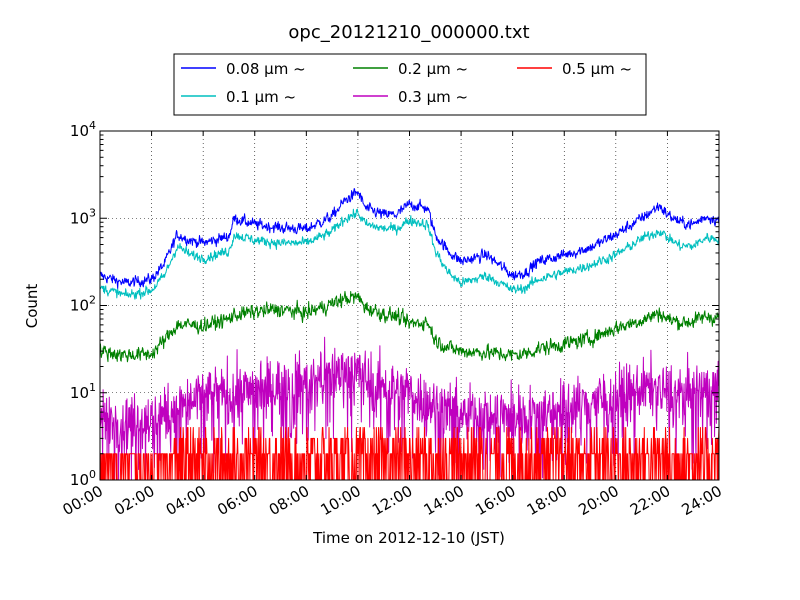 Image resolution: width=800 pixels, height=600 pixels. Describe the element at coordinates (408, 32) in the screenshot. I see `chart-title: opc_20121210_000000.txt` at that location.